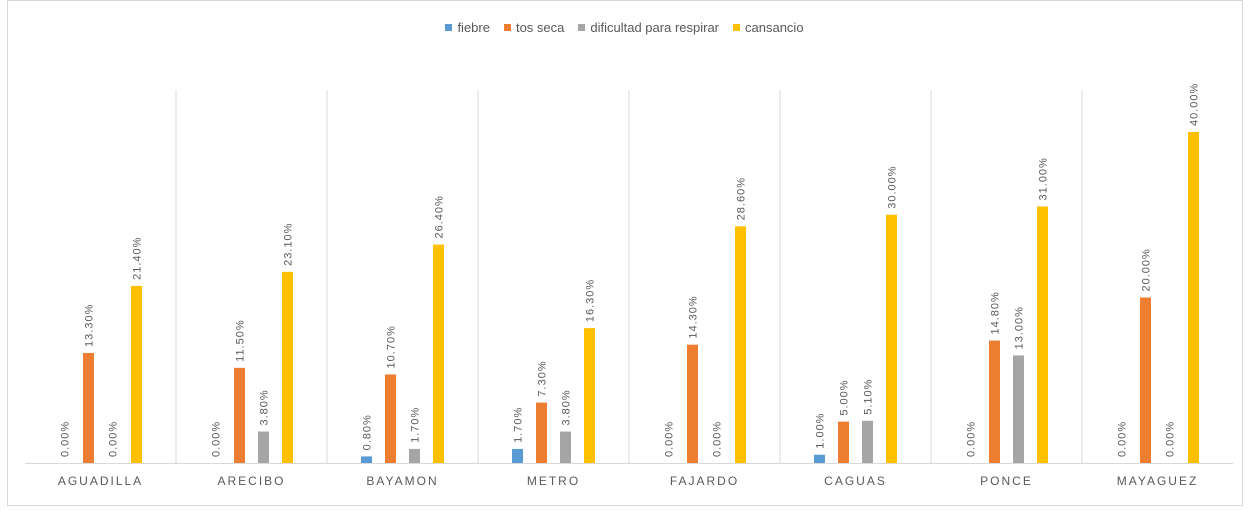 The width and height of the screenshot is (1249, 510). Describe the element at coordinates (1044, 178) in the screenshot. I see `data-label: 31.00%` at that location.